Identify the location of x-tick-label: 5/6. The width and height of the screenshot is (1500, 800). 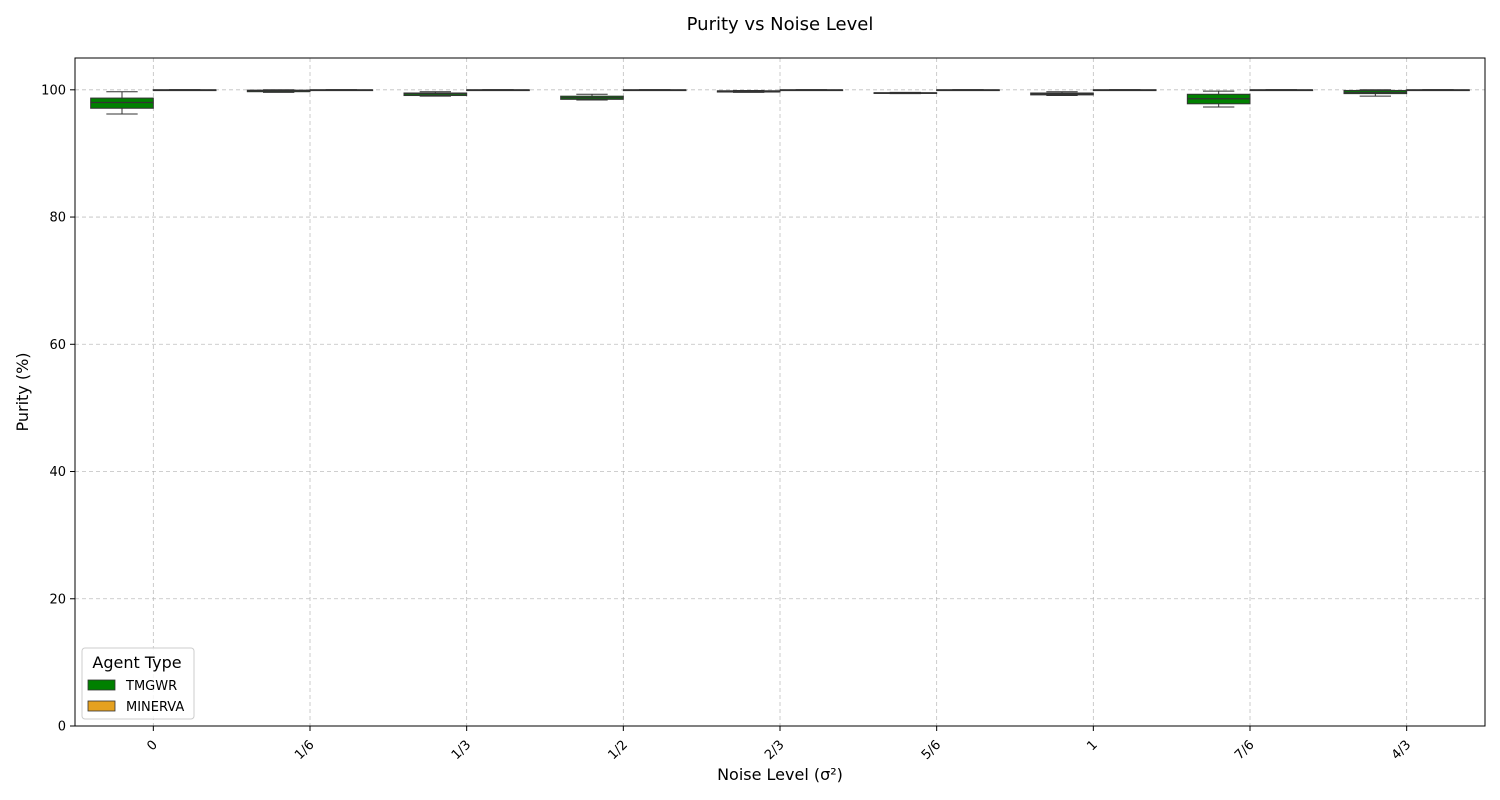
(931, 750).